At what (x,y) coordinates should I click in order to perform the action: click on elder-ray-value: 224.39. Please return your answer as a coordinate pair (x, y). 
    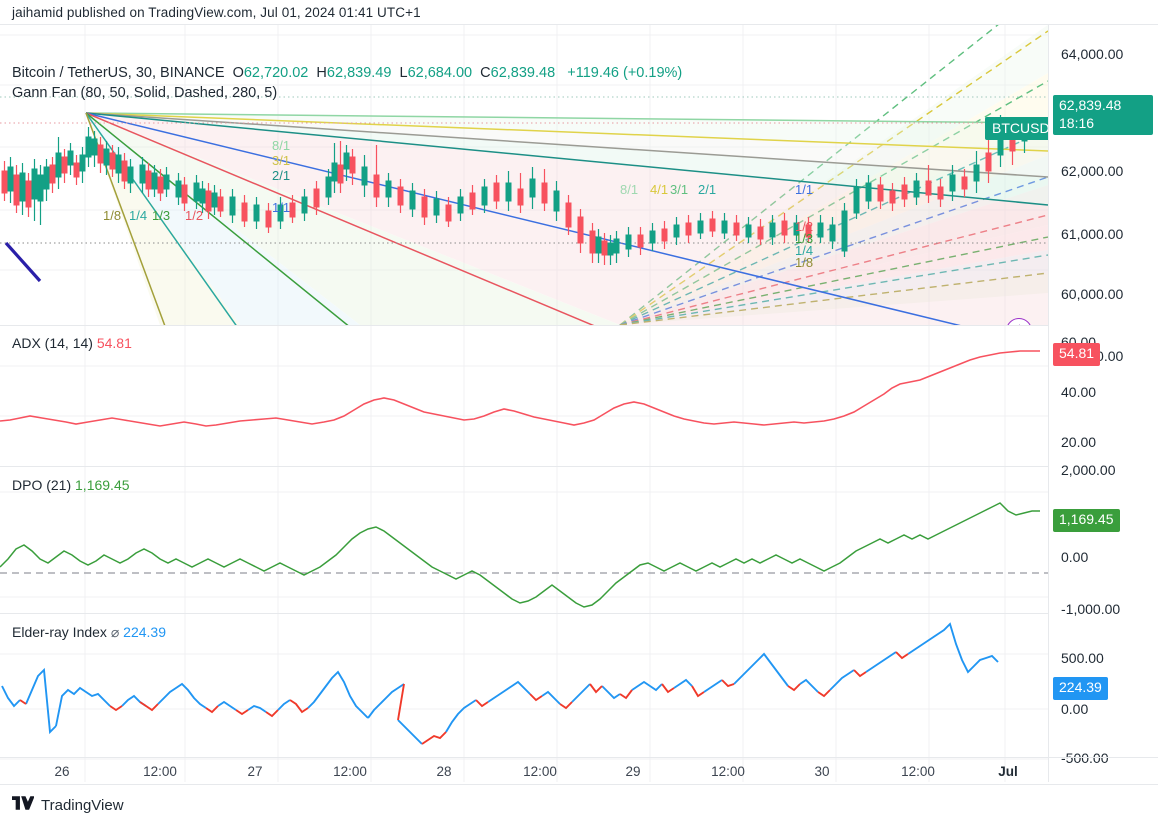
    Looking at the image, I should click on (144, 632).